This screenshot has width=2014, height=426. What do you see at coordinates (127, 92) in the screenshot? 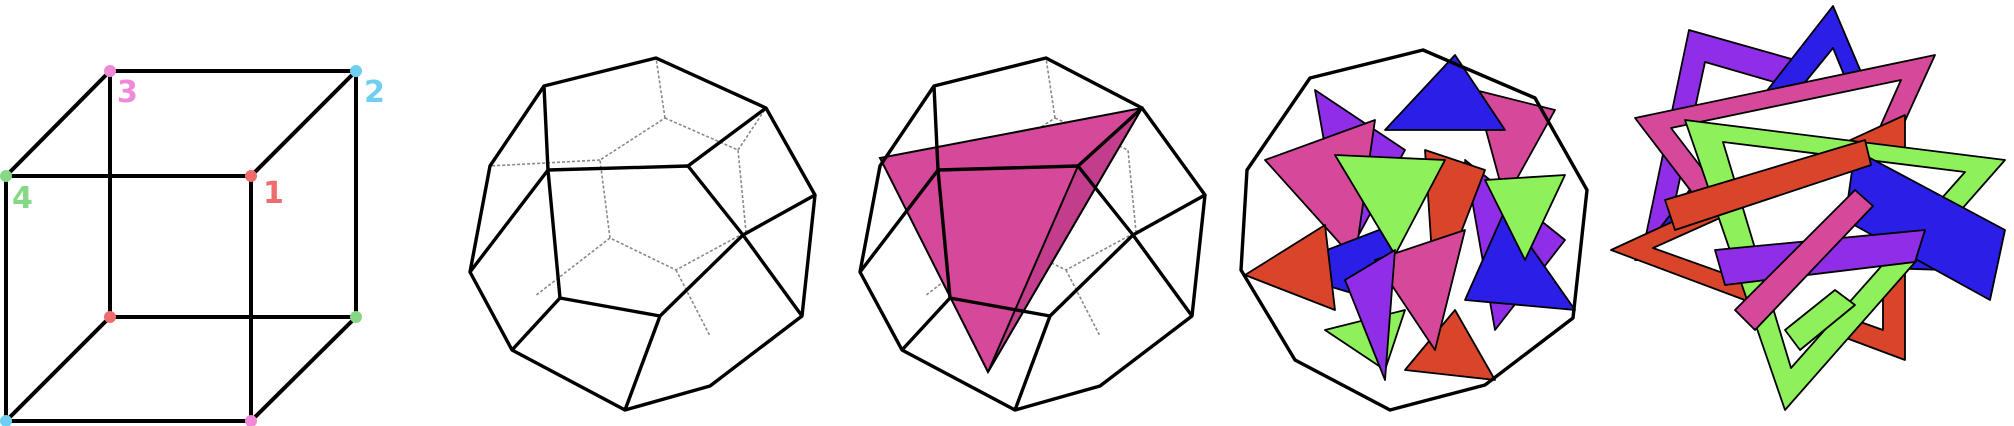
I see `vertex-label-3: 3` at bounding box center [127, 92].